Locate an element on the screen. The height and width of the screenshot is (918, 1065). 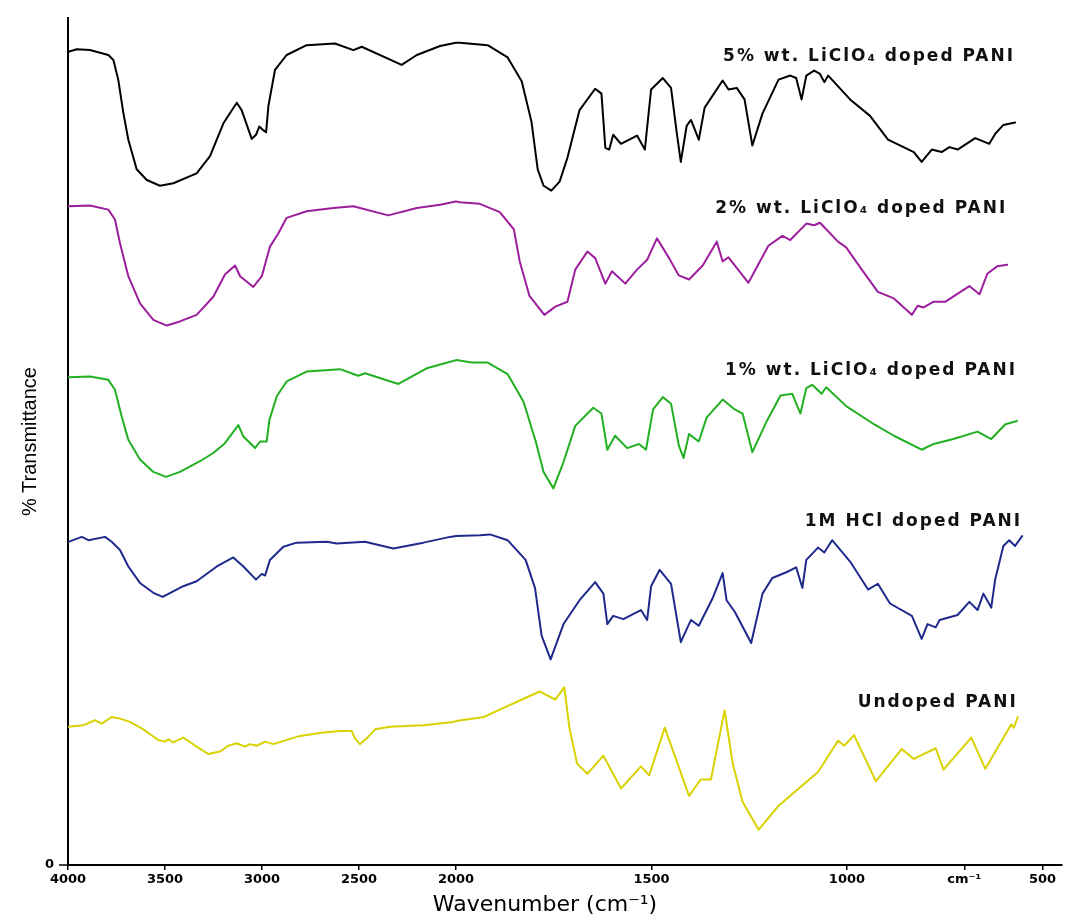
x-tick-label: 1000 is located at coordinates (847, 879).